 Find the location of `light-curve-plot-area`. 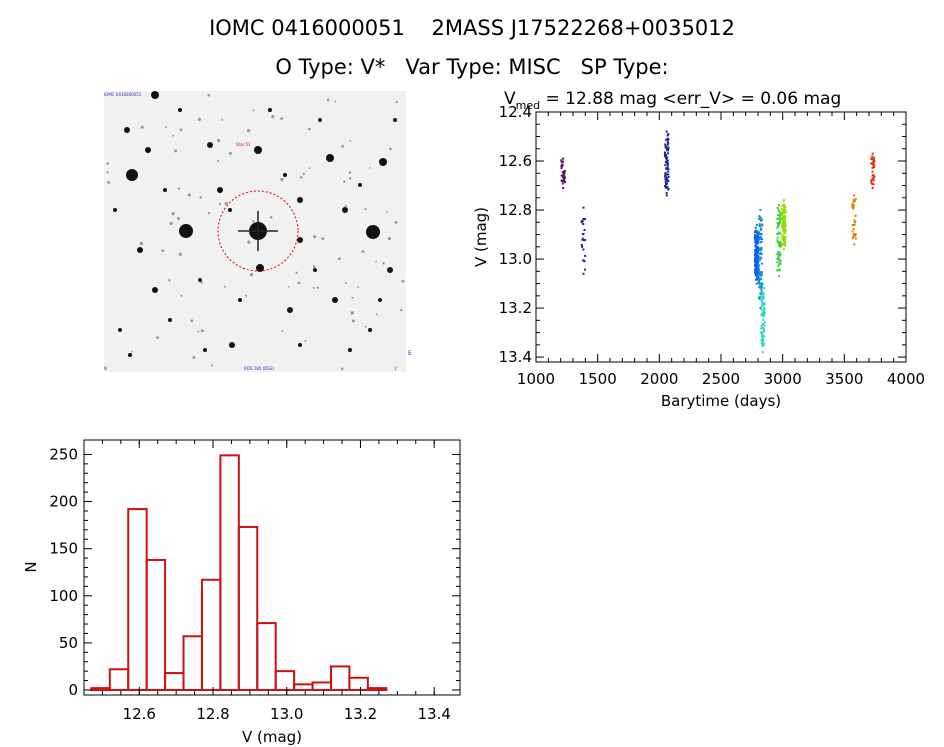

light-curve-plot-area is located at coordinates (721, 237).